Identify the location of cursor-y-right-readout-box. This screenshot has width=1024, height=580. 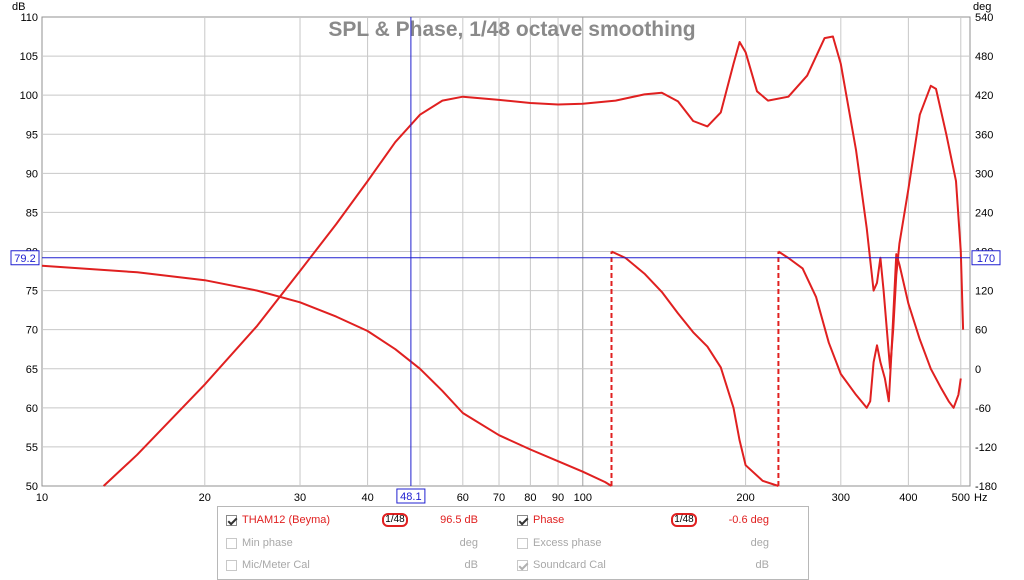
(986, 258).